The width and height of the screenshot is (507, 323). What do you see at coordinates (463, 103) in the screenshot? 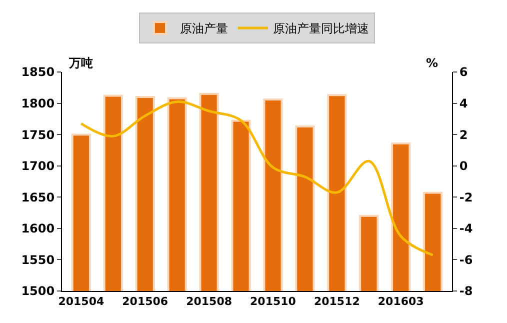
I see `y2-tick-label: 4` at bounding box center [463, 103].